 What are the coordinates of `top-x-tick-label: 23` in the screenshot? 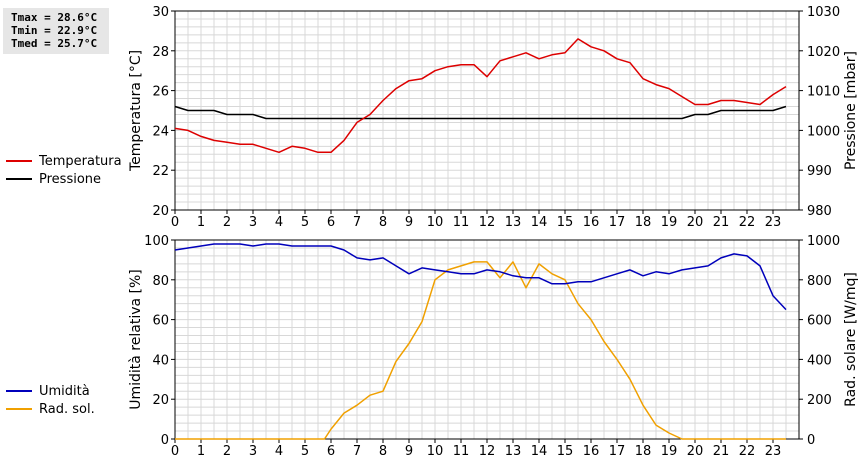 It's located at (773, 222).